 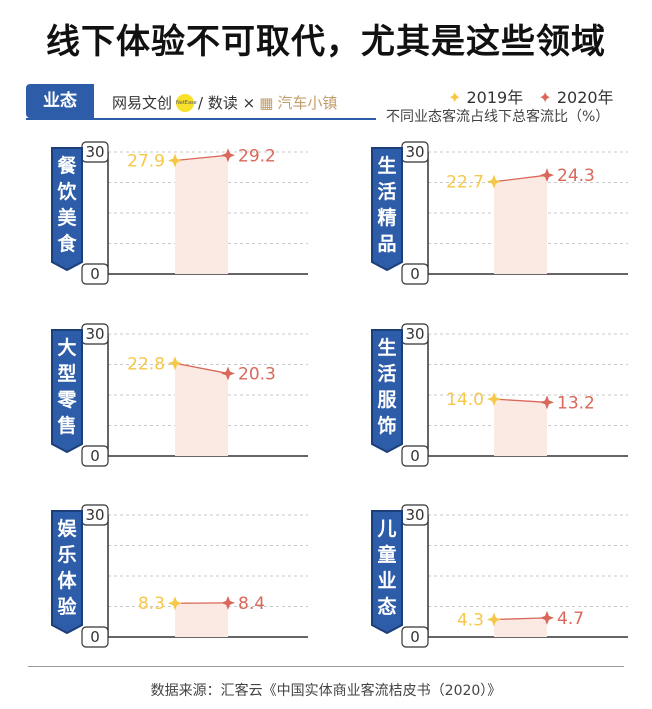 What do you see at coordinates (251, 604) in the screenshot?
I see `data-label-2020: 8.4` at bounding box center [251, 604].